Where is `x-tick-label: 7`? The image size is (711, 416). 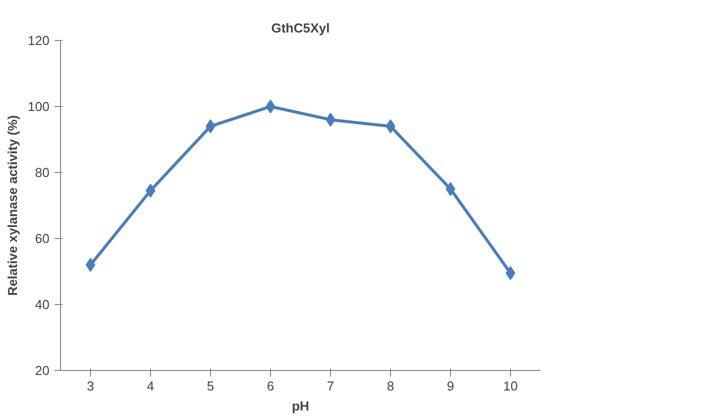
x-tick-label: 7 is located at coordinates (330, 386).